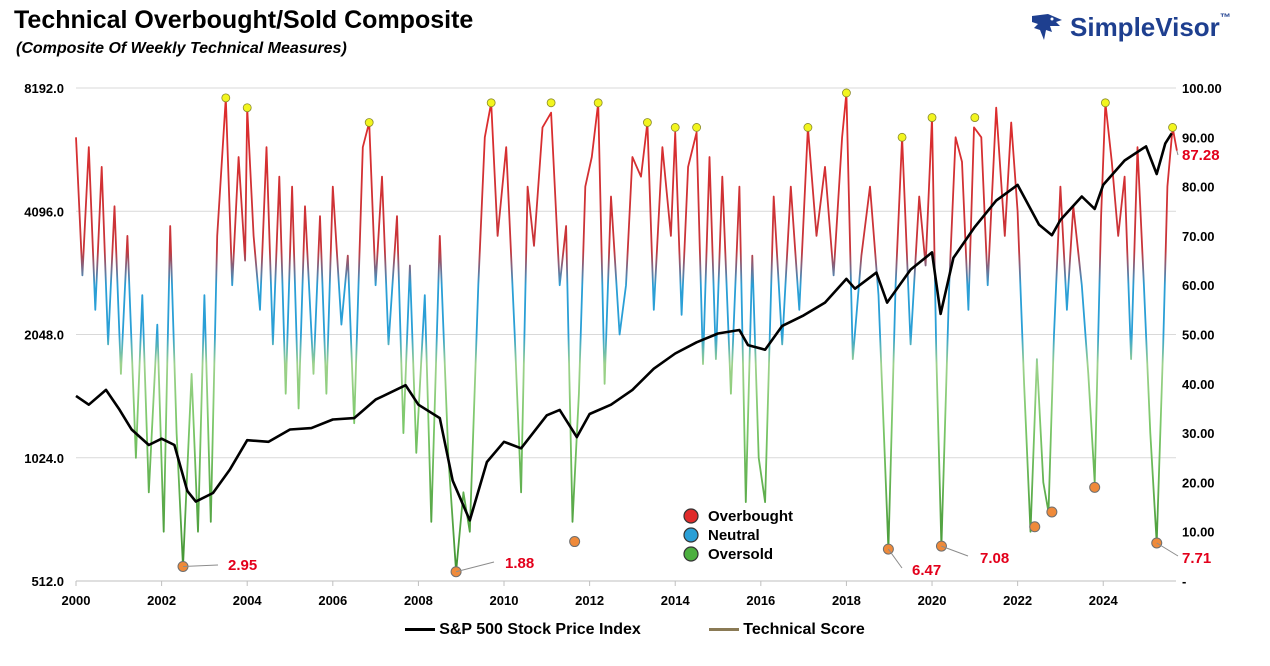  Describe the element at coordinates (1198, 335) in the screenshot. I see `y-right-tick-label: 50.00` at that location.